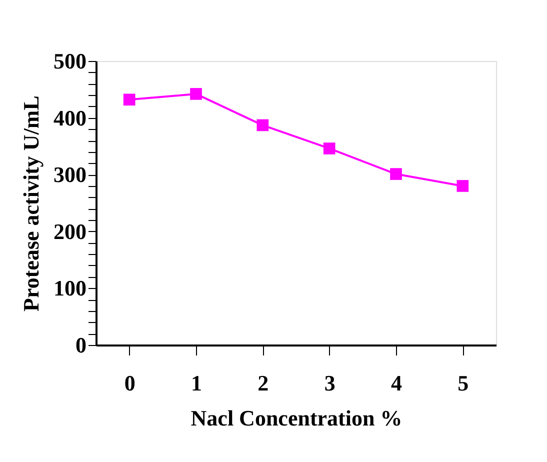 This screenshot has height=462, width=547. What do you see at coordinates (70, 288) in the screenshot?
I see `y-tick-label: 100` at bounding box center [70, 288].